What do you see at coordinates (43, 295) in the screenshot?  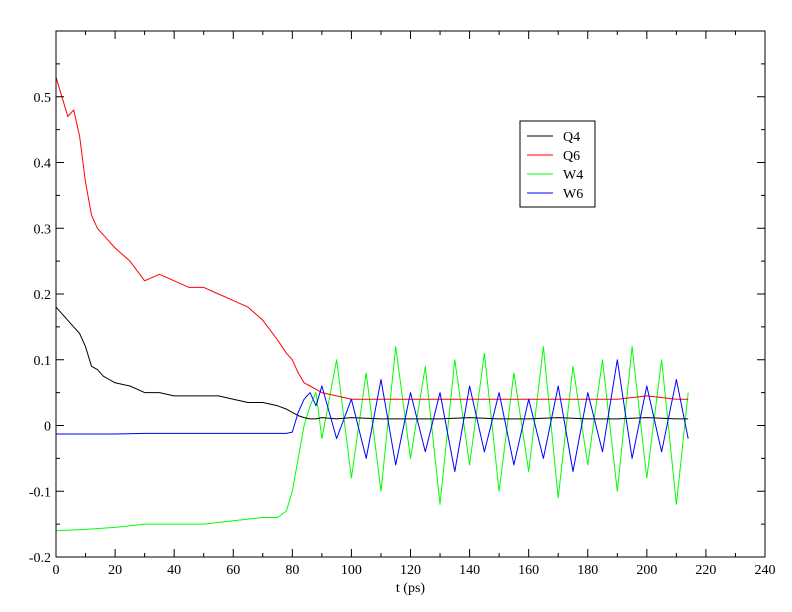 I see `y-tick-label: 0.2` at bounding box center [43, 295].